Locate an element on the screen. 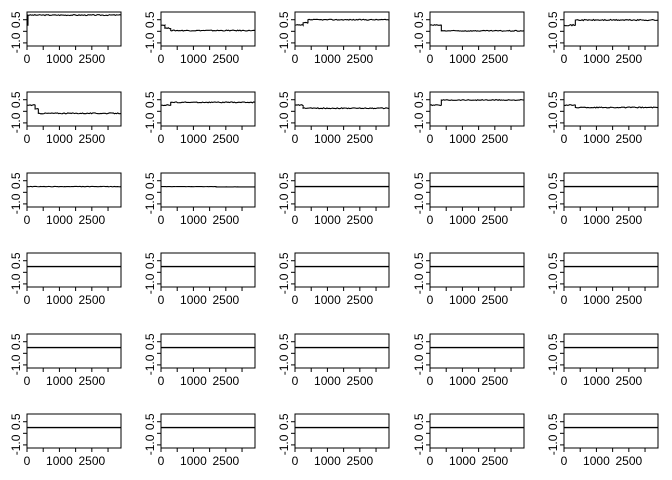 The height and width of the screenshot is (480, 672). panel-28: 0 1000 2500 -1.0 0.5 is located at coordinates (333, 440).